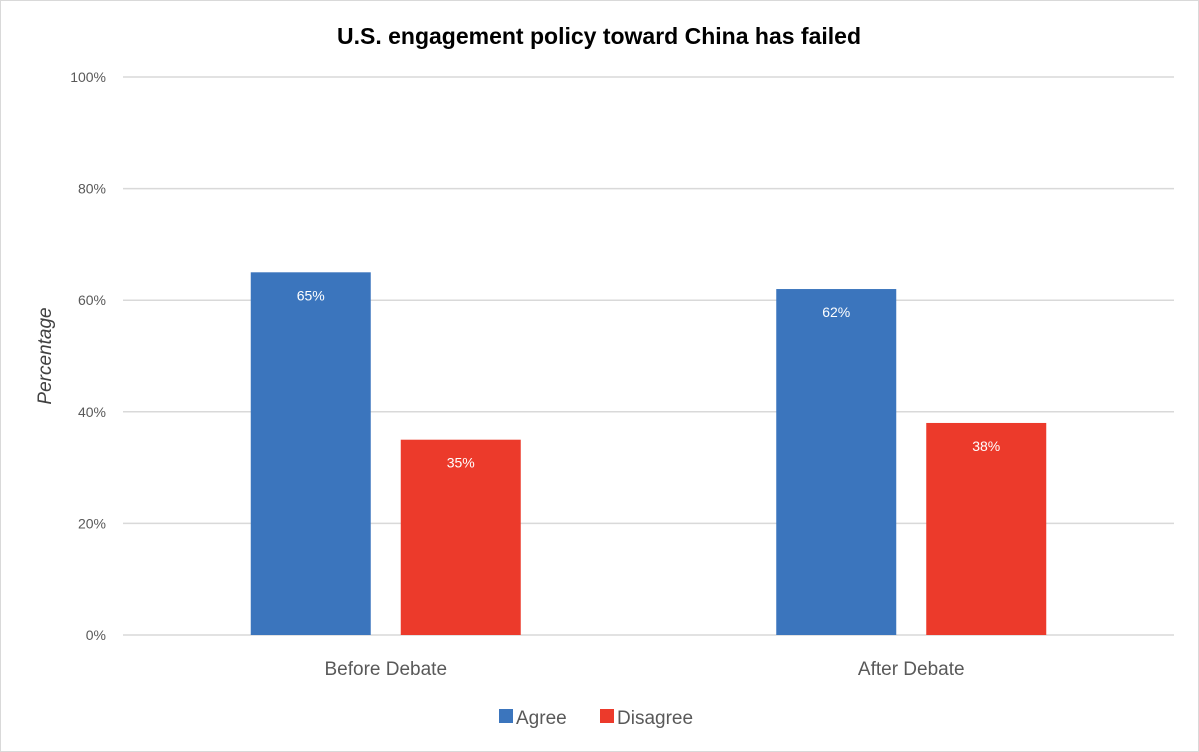 The height and width of the screenshot is (752, 1199). What do you see at coordinates (88, 356) in the screenshot?
I see `y-axis-ticks: 0% 20% 40% 60% 80% 100%` at bounding box center [88, 356].